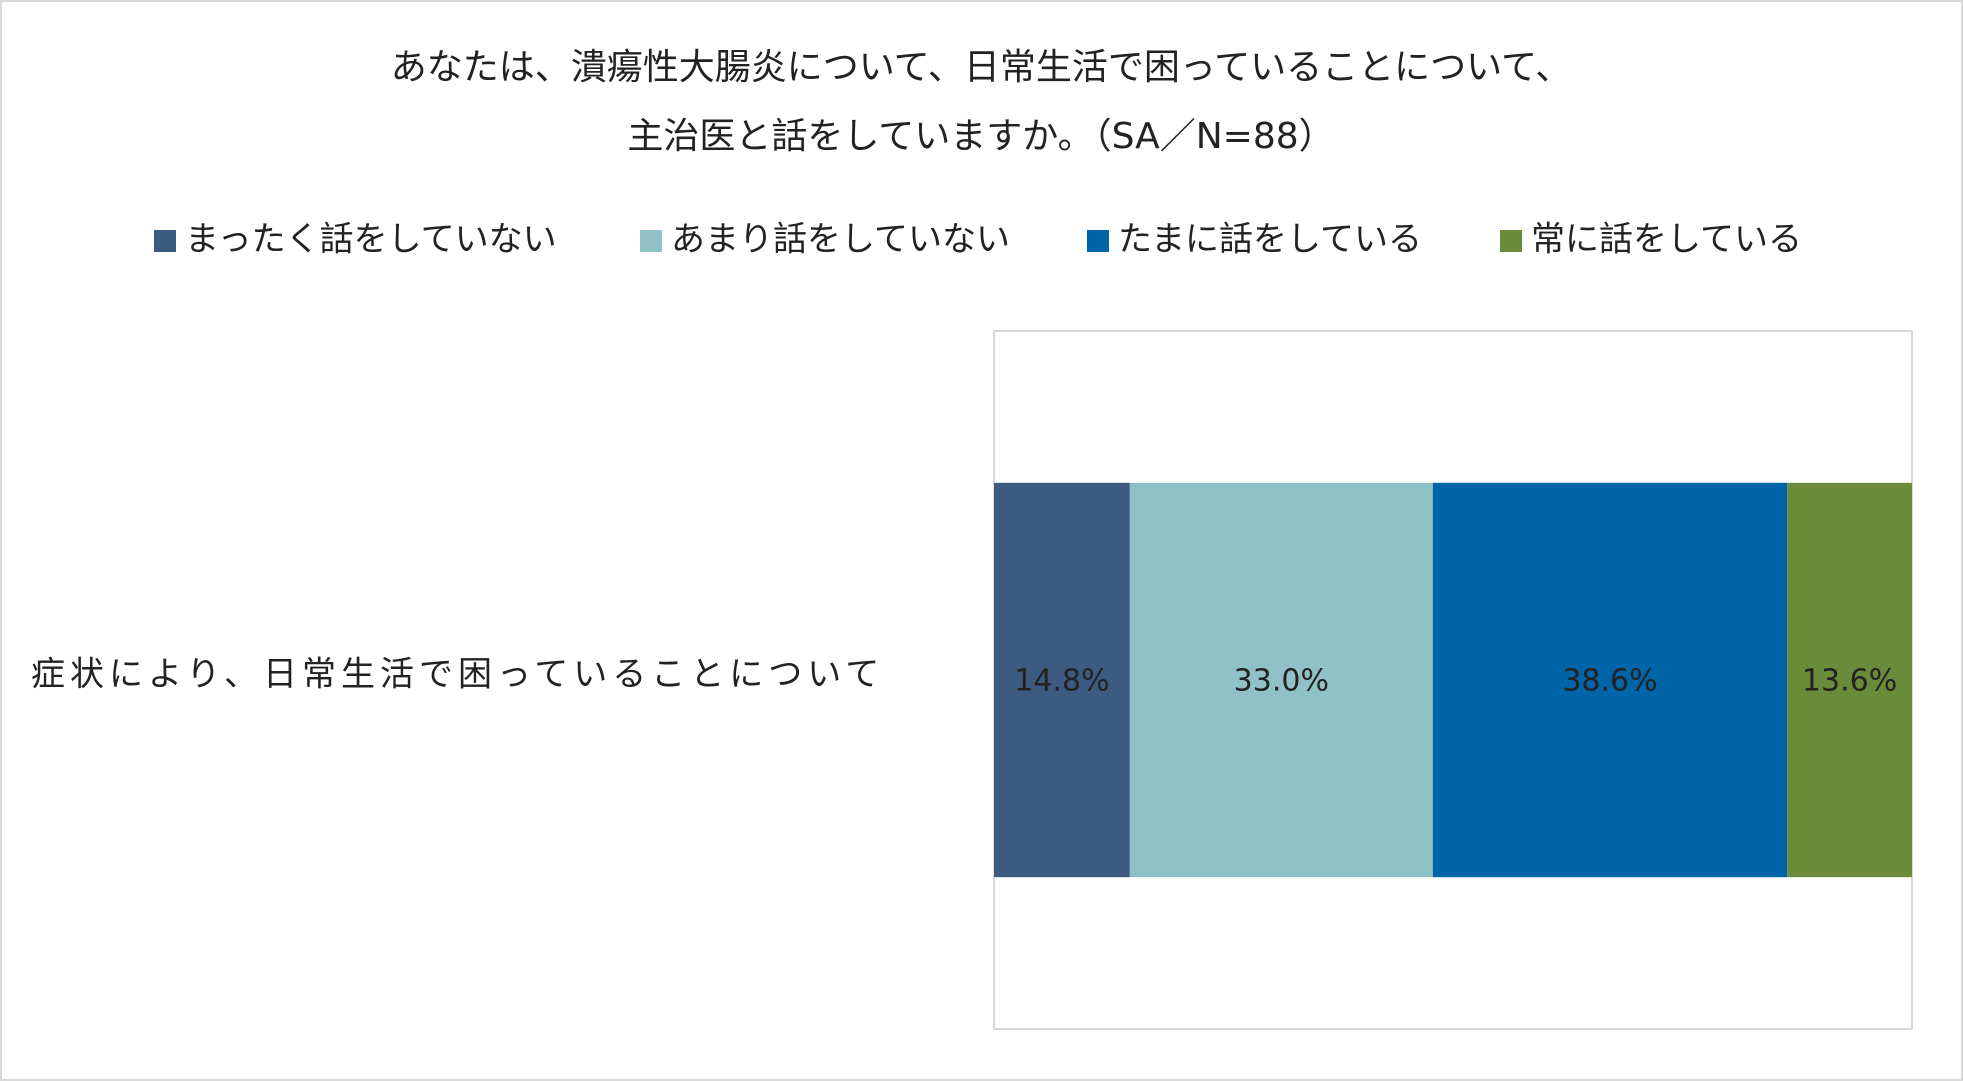  I want to click on legend-label: たまに話をしている, so click(1270, 240).